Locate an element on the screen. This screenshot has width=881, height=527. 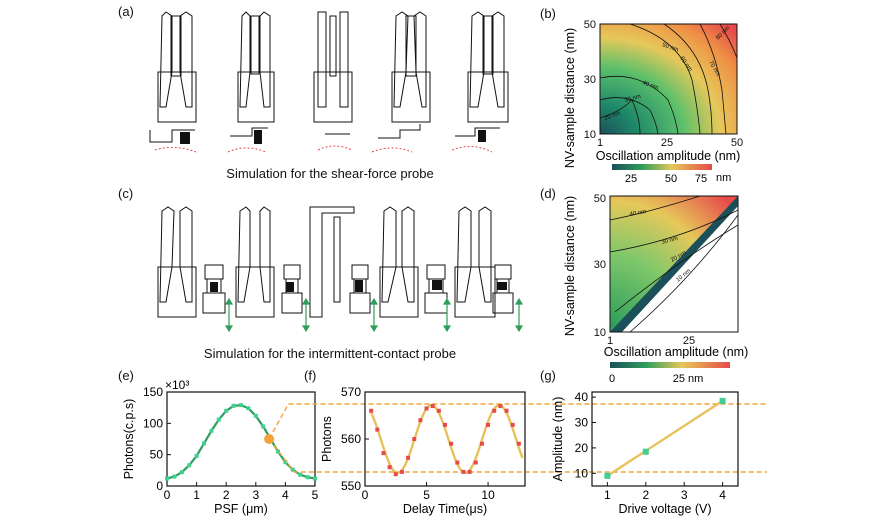
contour-b-label-20: 20 nm is located at coordinates (613, 116).